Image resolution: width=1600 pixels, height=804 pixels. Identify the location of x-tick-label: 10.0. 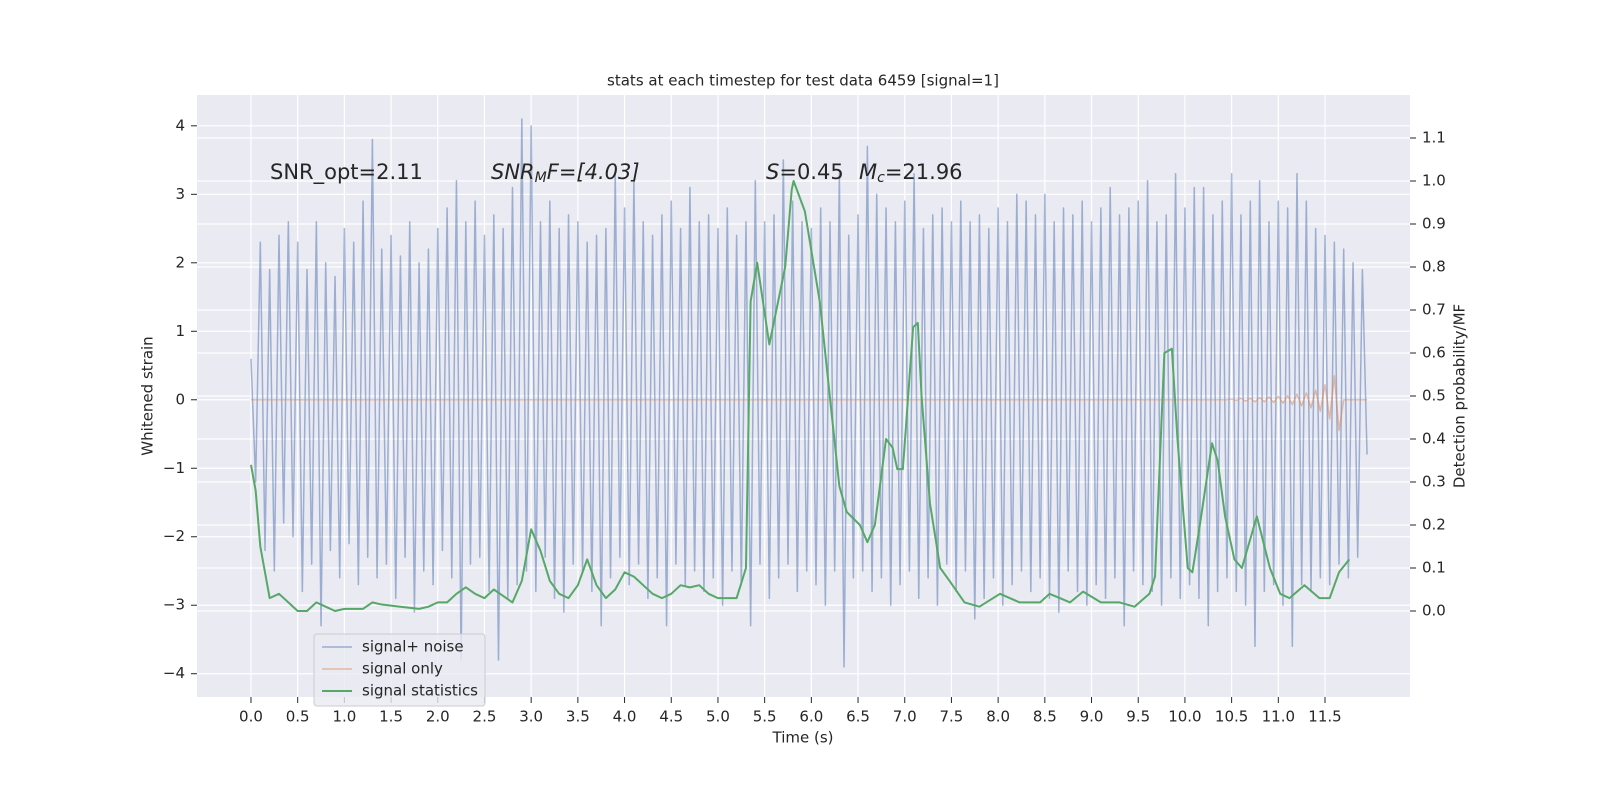
(1184, 717).